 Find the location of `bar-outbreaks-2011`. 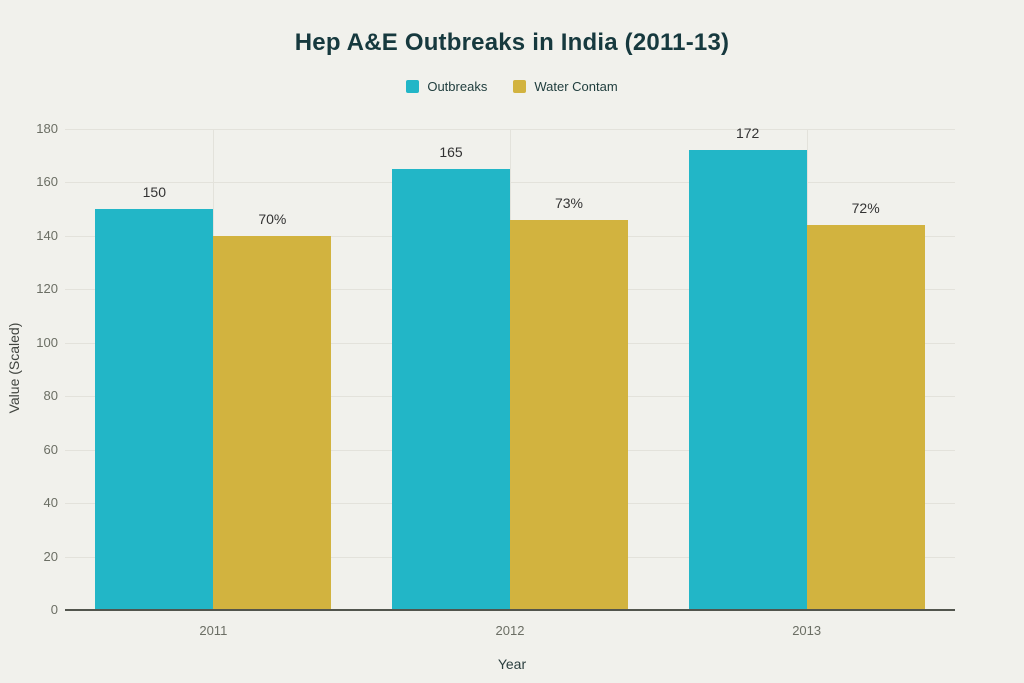

bar-outbreaks-2011 is located at coordinates (154, 409).